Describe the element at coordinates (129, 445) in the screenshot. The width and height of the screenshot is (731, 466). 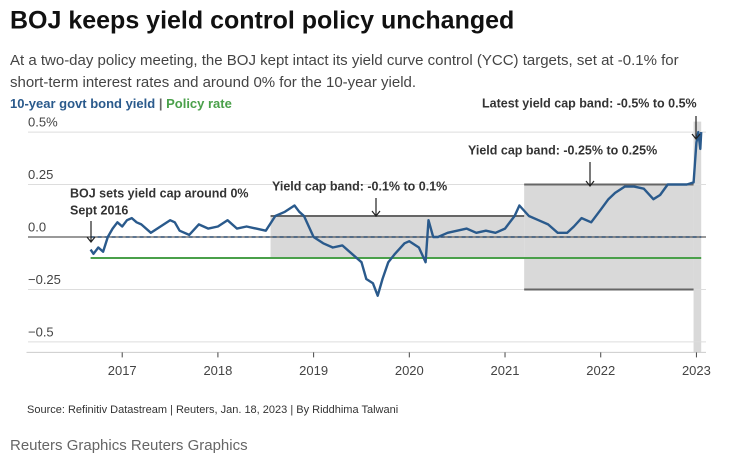
I see `credit: Reuters Graphics Reuters Graphics` at that location.